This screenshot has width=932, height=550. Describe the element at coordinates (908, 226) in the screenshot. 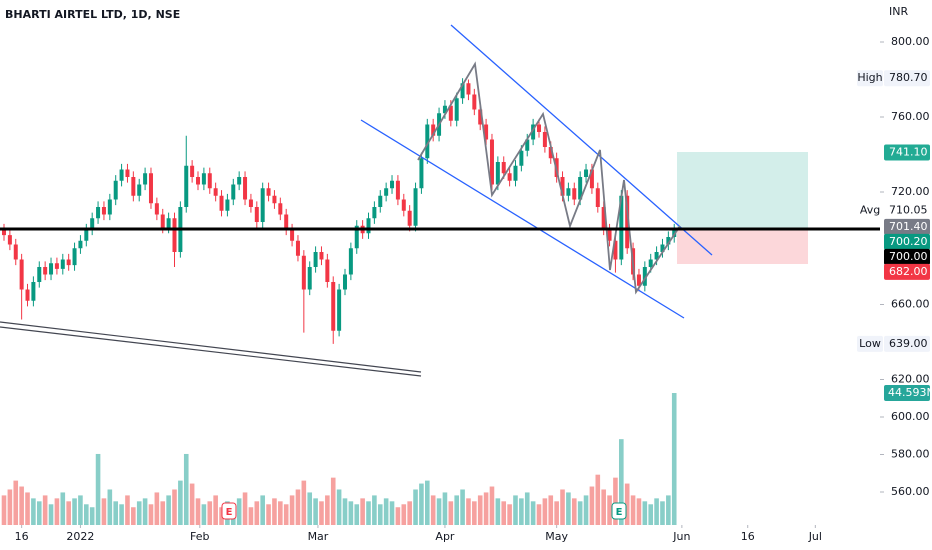

I see `price-marker-label: 701.40` at that location.